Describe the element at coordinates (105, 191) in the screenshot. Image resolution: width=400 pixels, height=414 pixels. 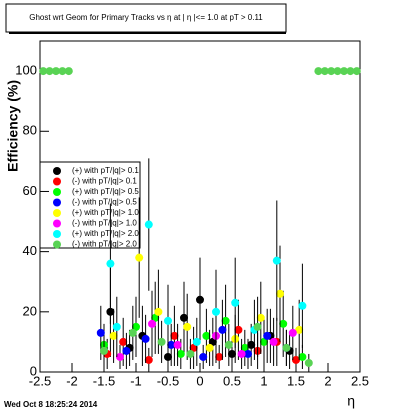
I see `legend-label: (+) with pT/|q|> 0.5` at that location.